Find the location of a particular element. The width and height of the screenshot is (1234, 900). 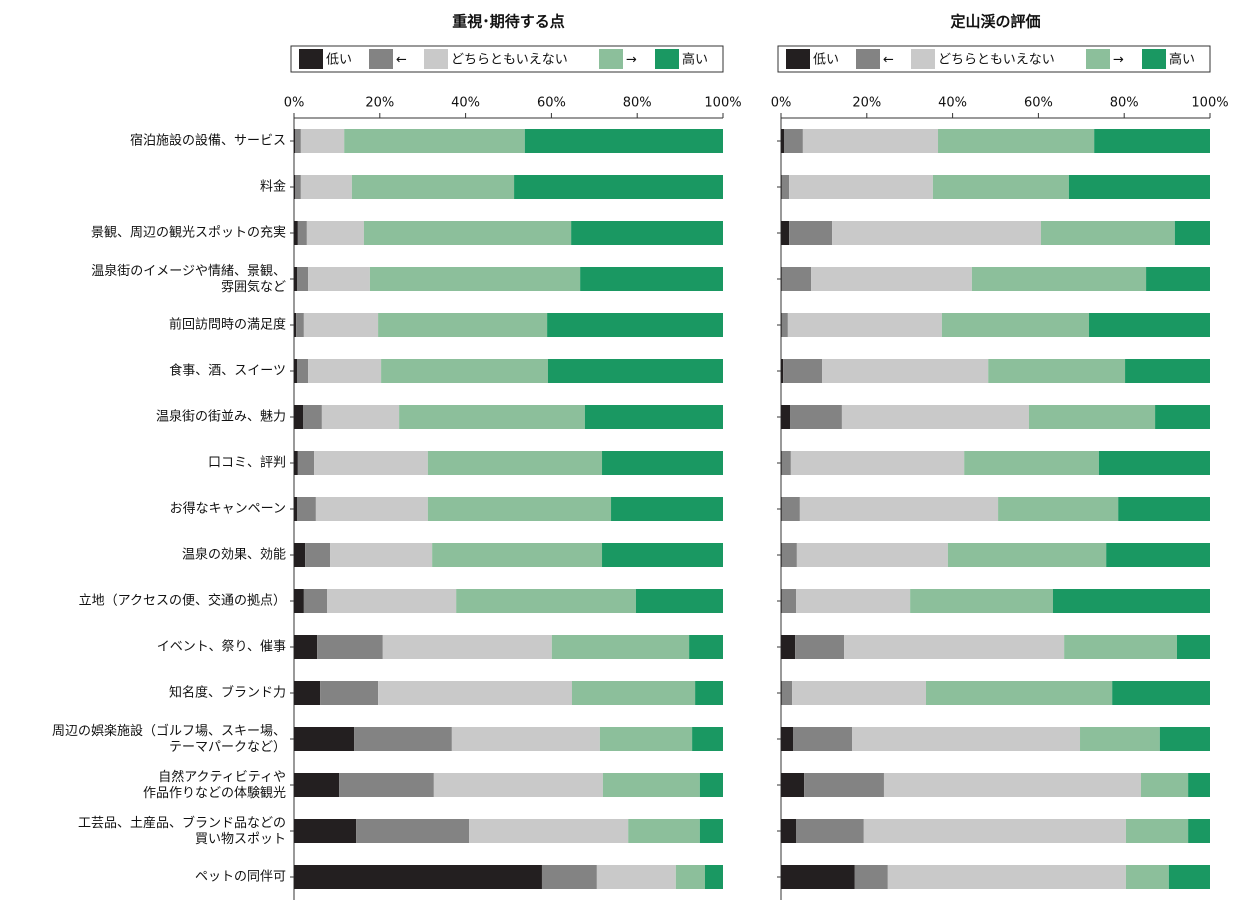

category-label: 温泉の効果、効能 is located at coordinates (234, 555).